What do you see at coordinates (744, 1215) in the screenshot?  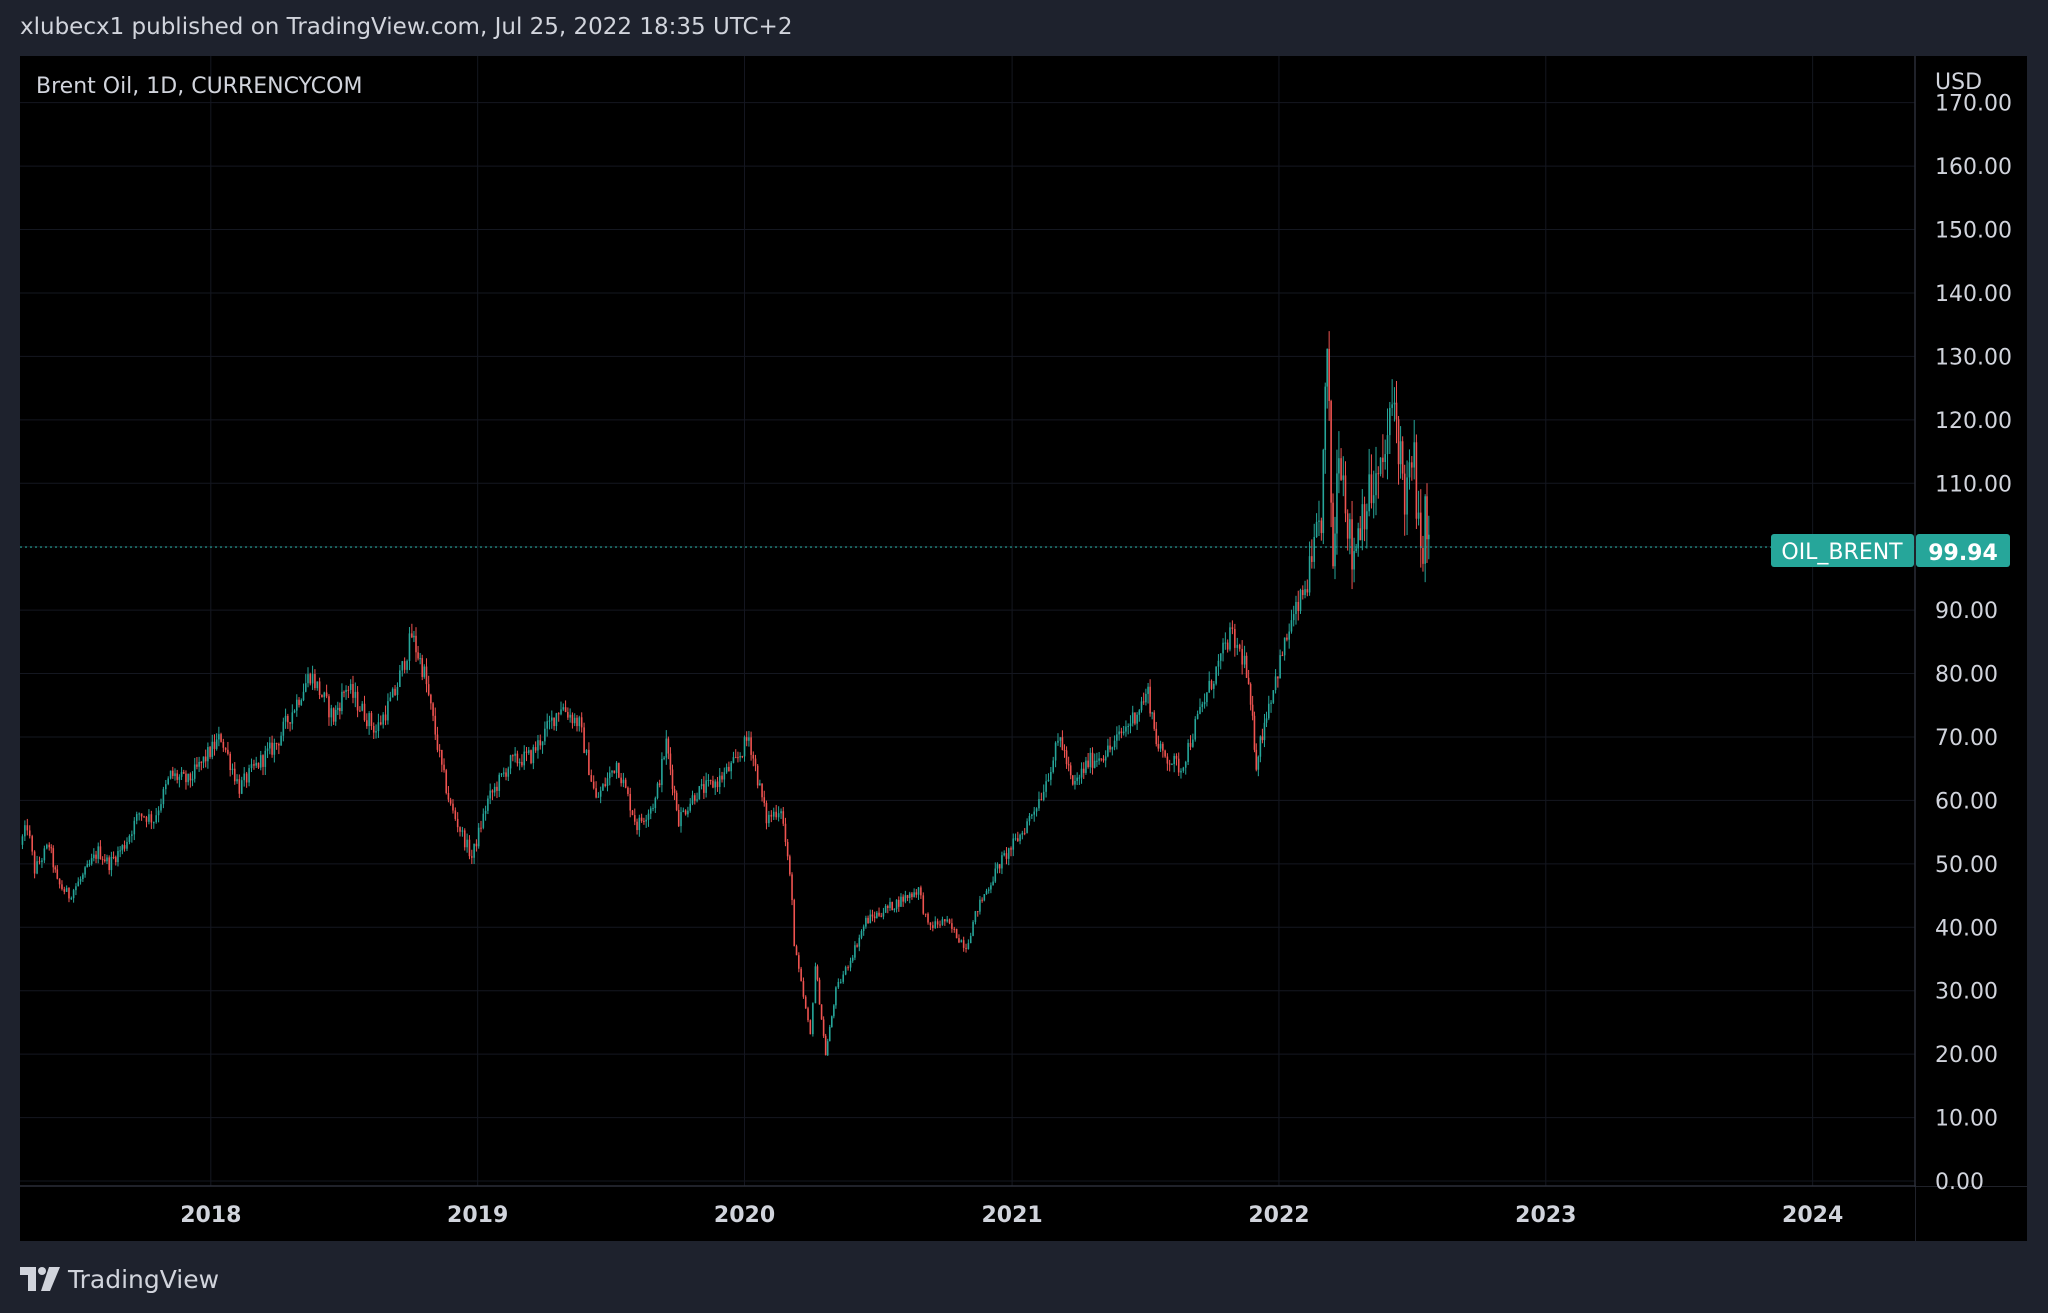 I see `year-tick-label: 2020` at bounding box center [744, 1215].